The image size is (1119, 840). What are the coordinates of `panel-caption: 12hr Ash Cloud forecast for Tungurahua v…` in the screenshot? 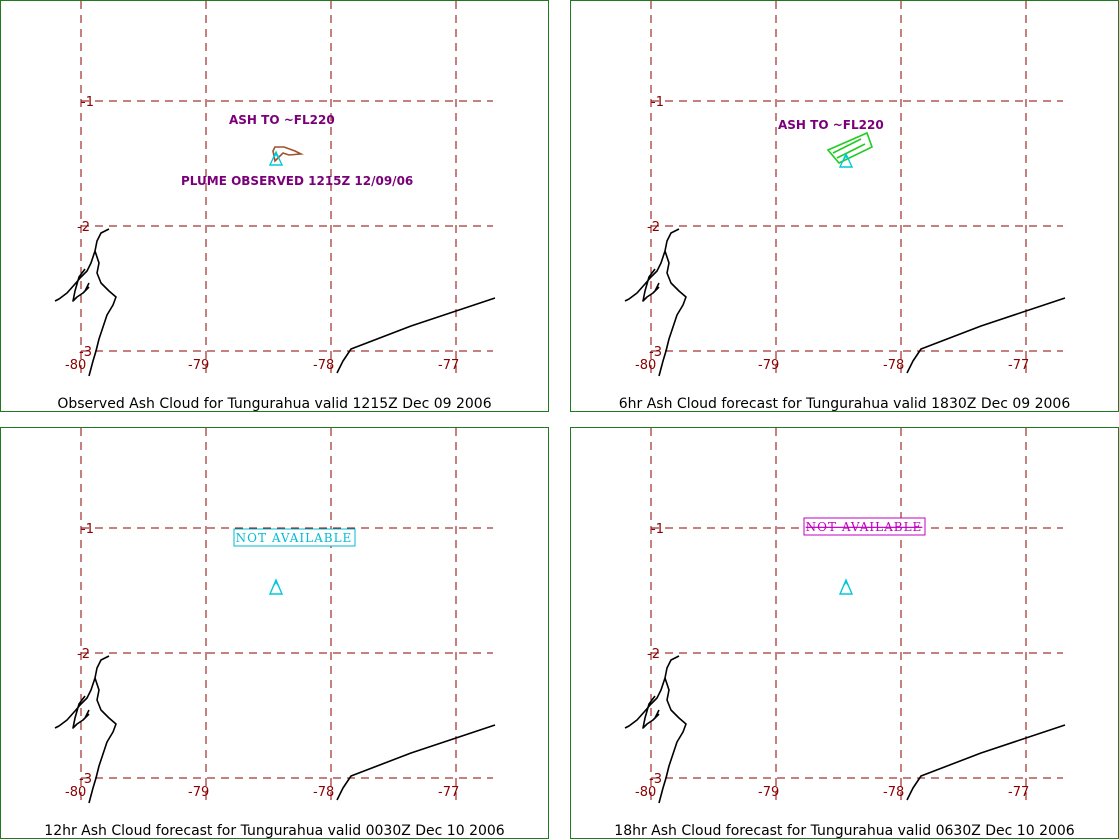 It's located at (274, 831).